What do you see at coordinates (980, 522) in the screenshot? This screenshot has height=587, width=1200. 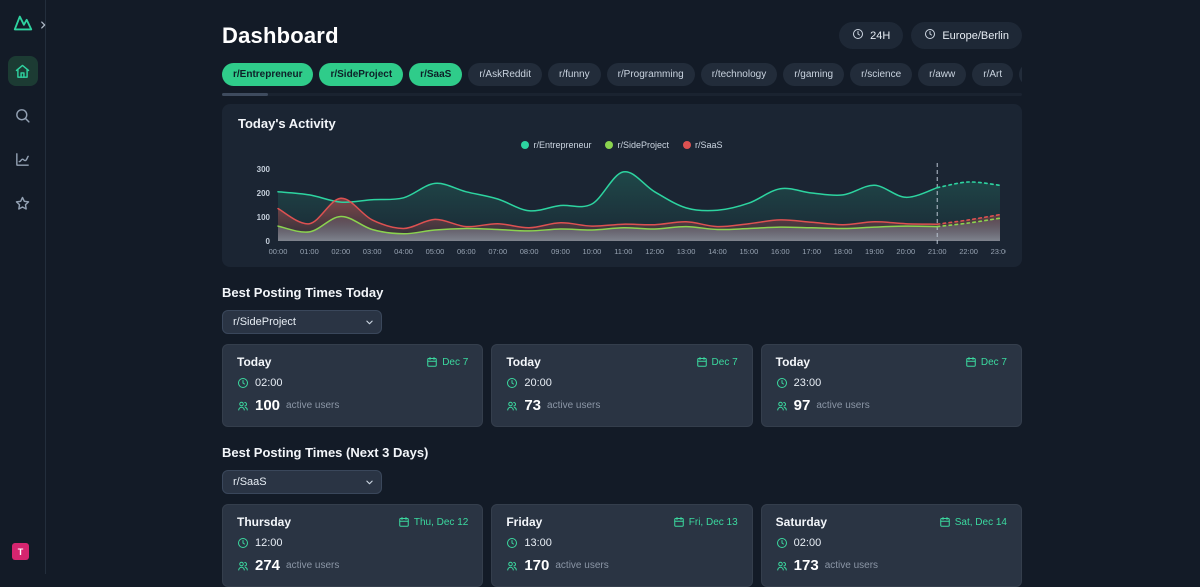 I see `card-date-label: Sat, Dec 14` at bounding box center [980, 522].